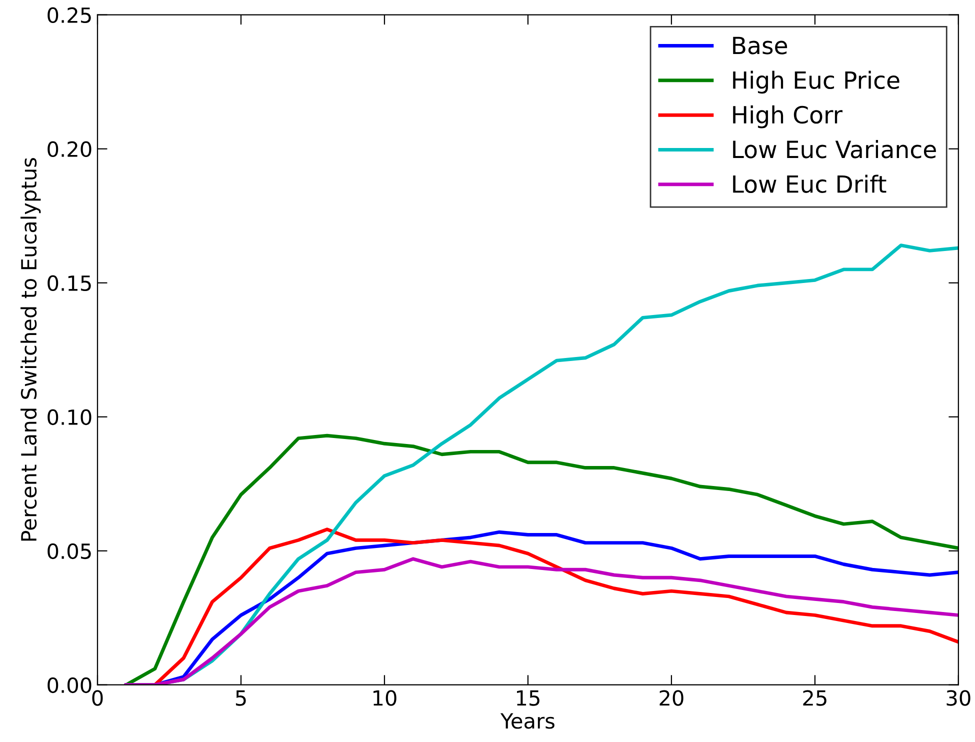 The width and height of the screenshot is (975, 742). What do you see at coordinates (241, 698) in the screenshot?
I see `x-tick-label: 5` at bounding box center [241, 698].